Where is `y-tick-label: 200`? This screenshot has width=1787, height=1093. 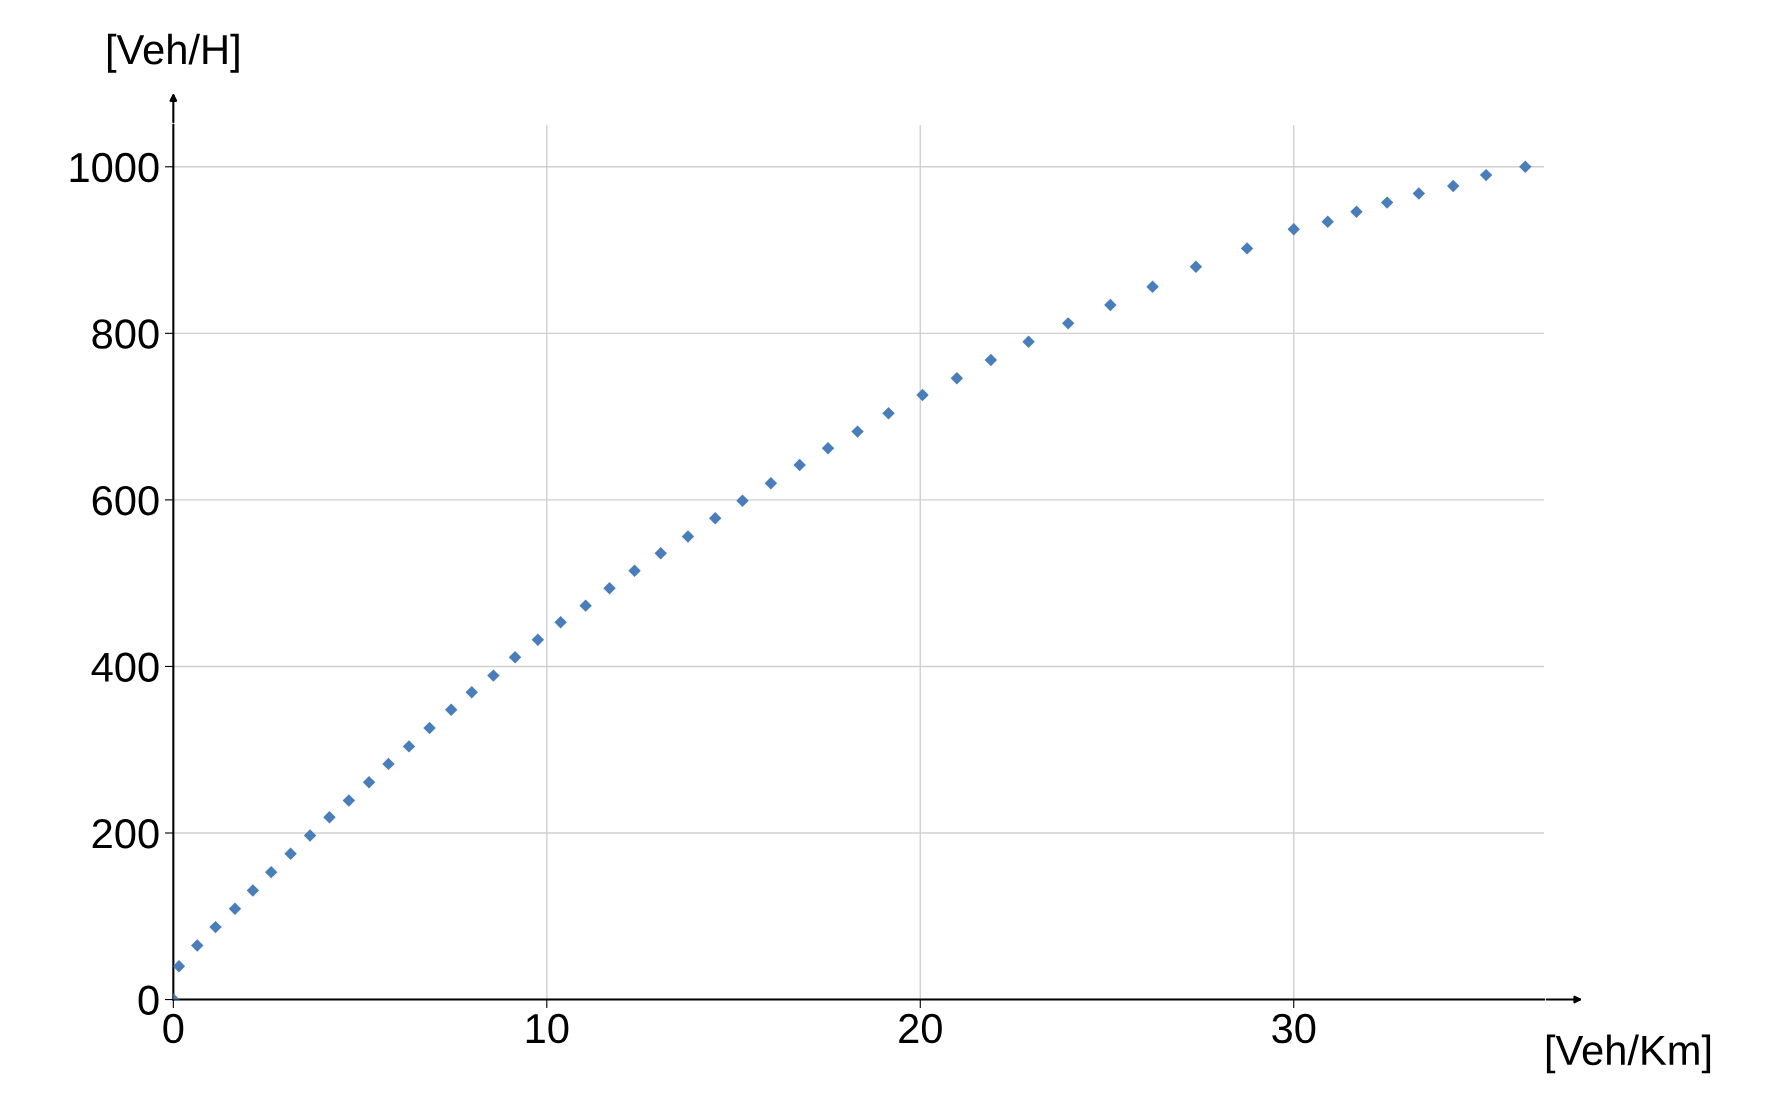
y-tick-label: 200 is located at coordinates (125, 834).